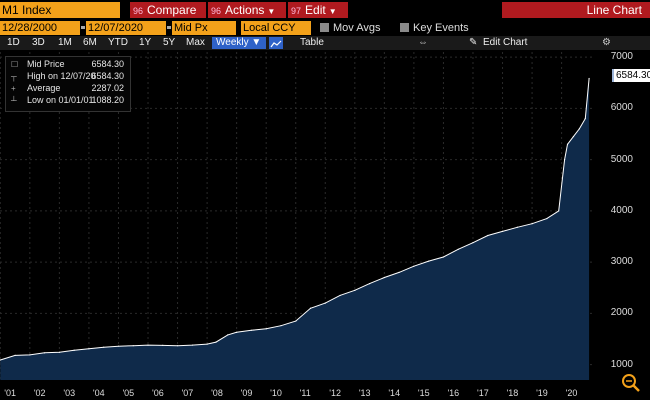 The image size is (650, 400). What do you see at coordinates (44, 88) in the screenshot?
I see `legend-key: Average` at bounding box center [44, 88].